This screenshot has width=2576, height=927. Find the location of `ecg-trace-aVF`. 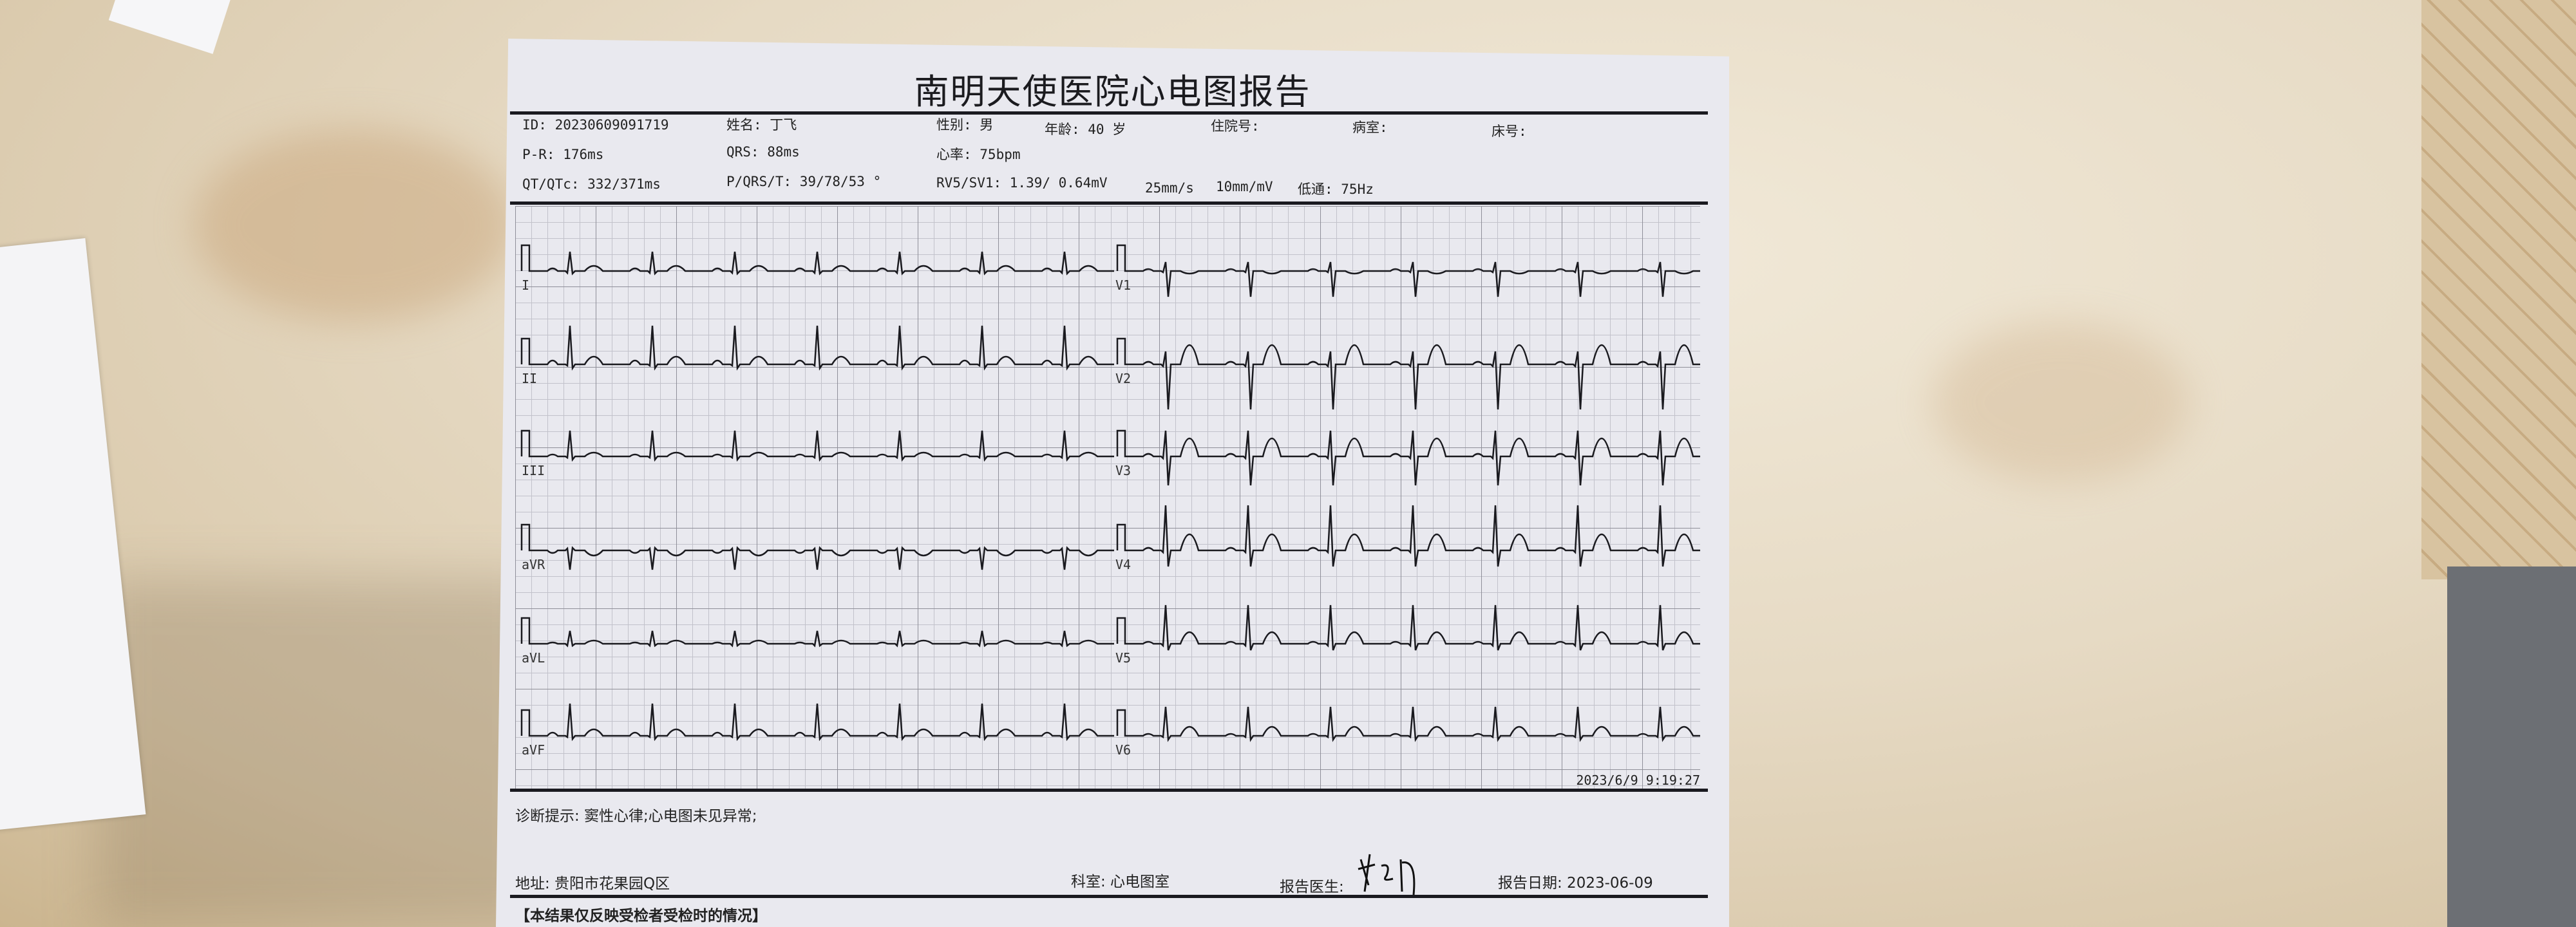

ecg-trace-aVF is located at coordinates (817, 722).